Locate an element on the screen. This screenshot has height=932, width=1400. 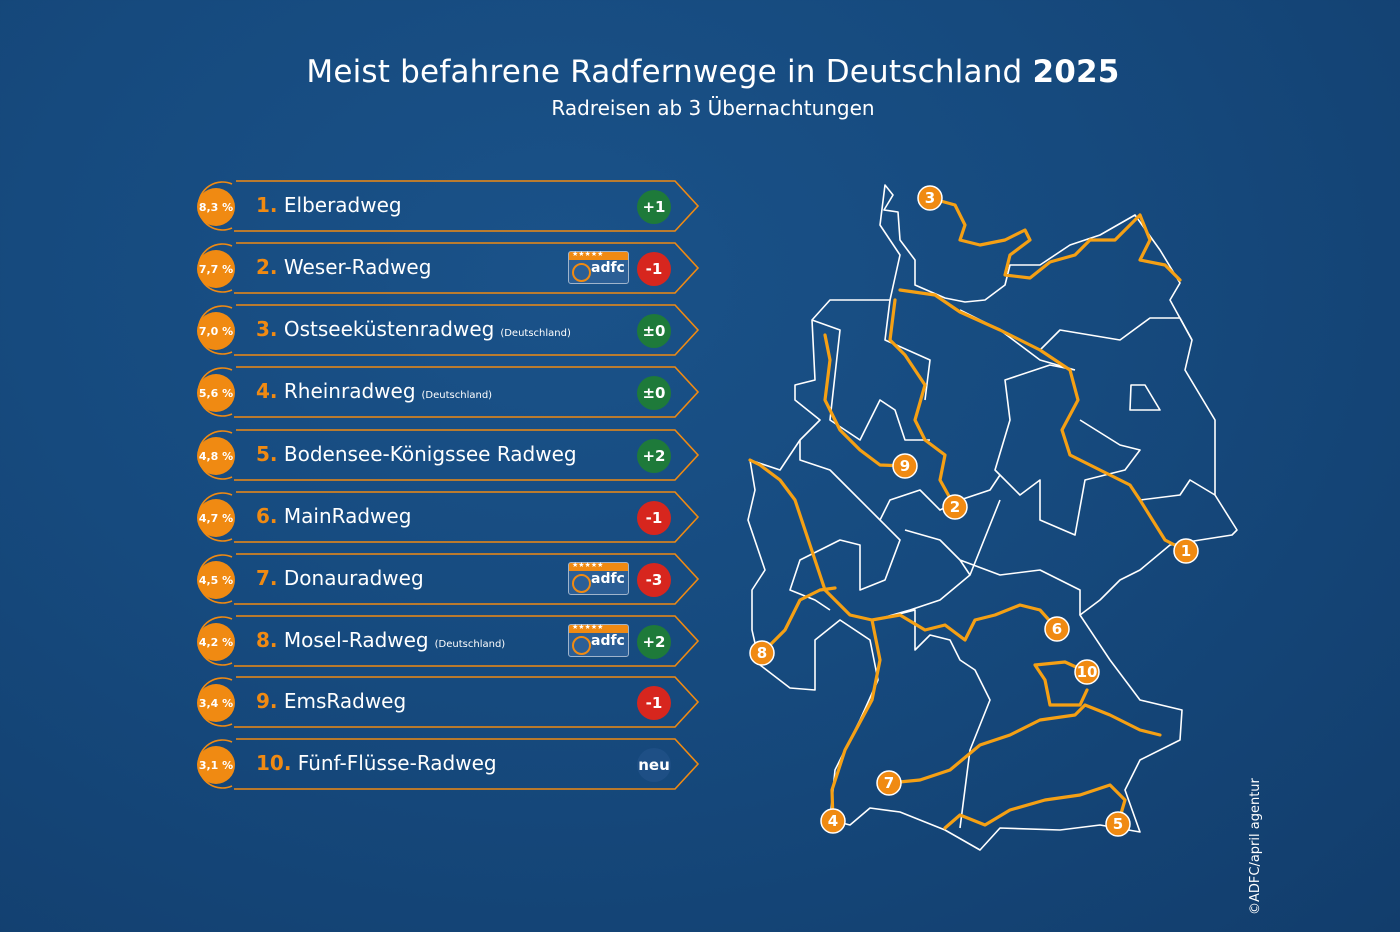
ranking-row: 3,1 % 10. Fünf-Flüsse-Radweg neu is located at coordinates (445, 765).